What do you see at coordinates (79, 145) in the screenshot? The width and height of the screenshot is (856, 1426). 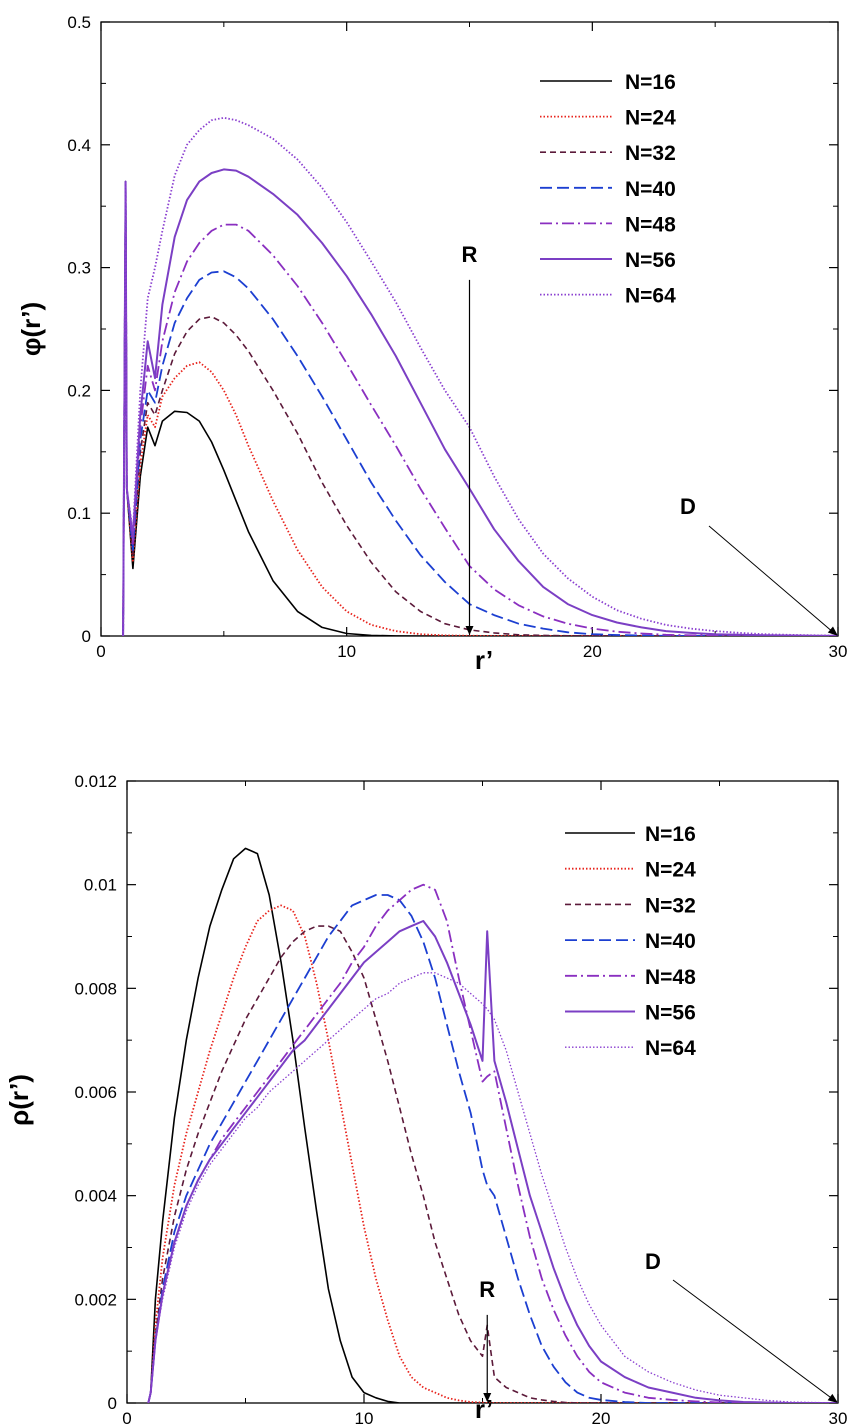 I see `y-tick-label: 0.4` at bounding box center [79, 145].